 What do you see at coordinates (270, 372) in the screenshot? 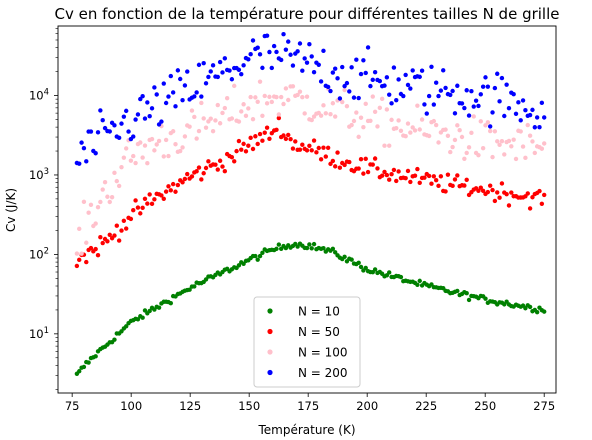
I see `legend-marker` at bounding box center [270, 372].